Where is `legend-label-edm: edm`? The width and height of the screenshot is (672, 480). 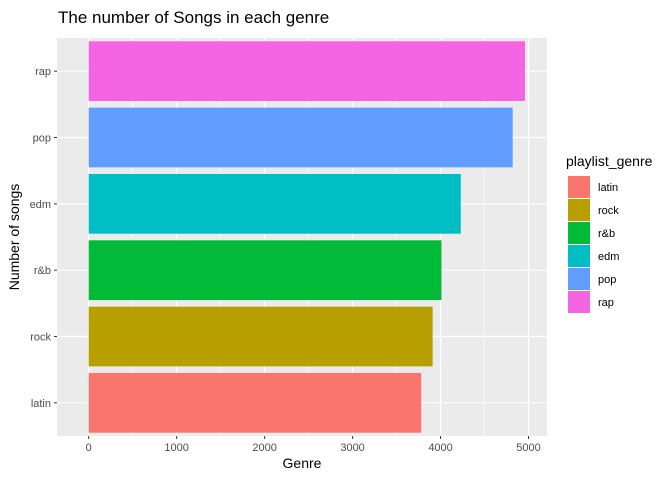
legend-label-edm: edm is located at coordinates (608, 257).